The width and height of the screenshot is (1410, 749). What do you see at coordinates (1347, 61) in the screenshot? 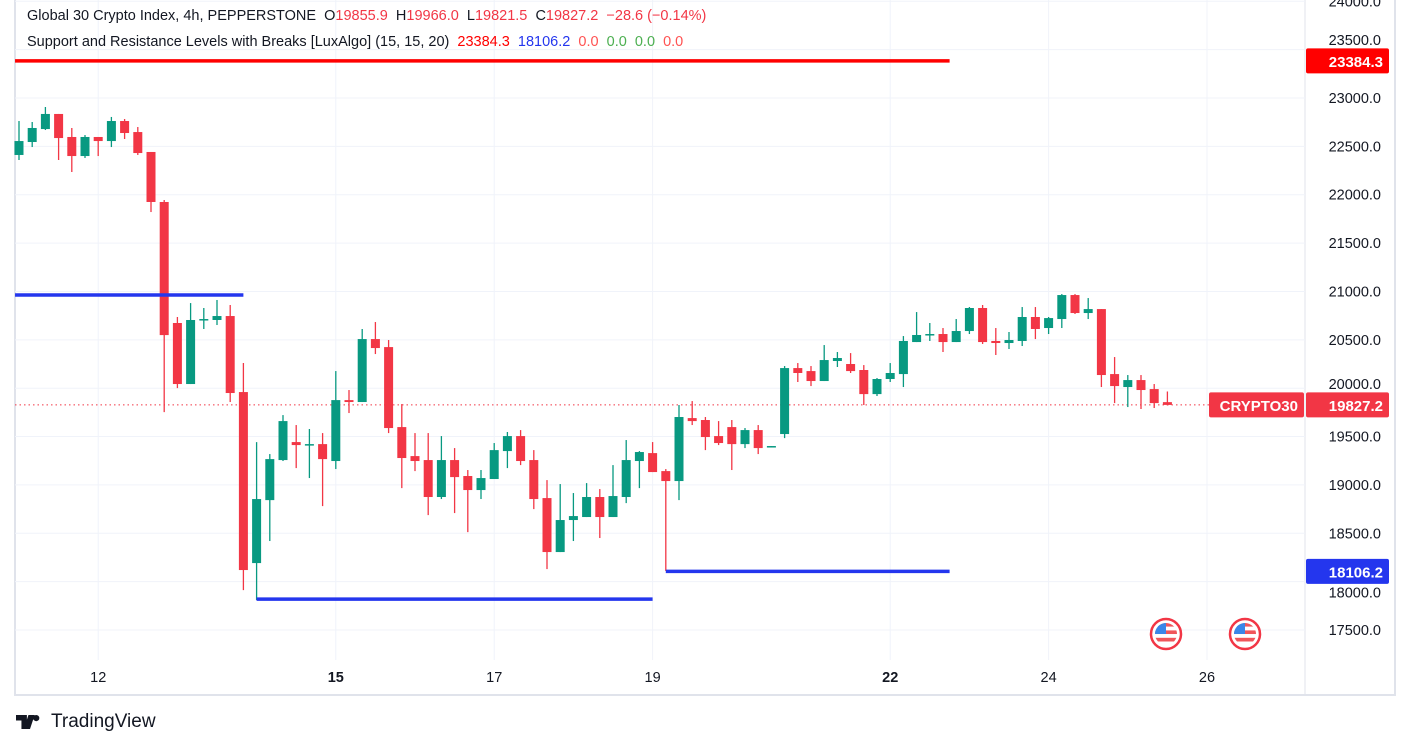
I see `resistance-price-tag-bg` at bounding box center [1347, 61].